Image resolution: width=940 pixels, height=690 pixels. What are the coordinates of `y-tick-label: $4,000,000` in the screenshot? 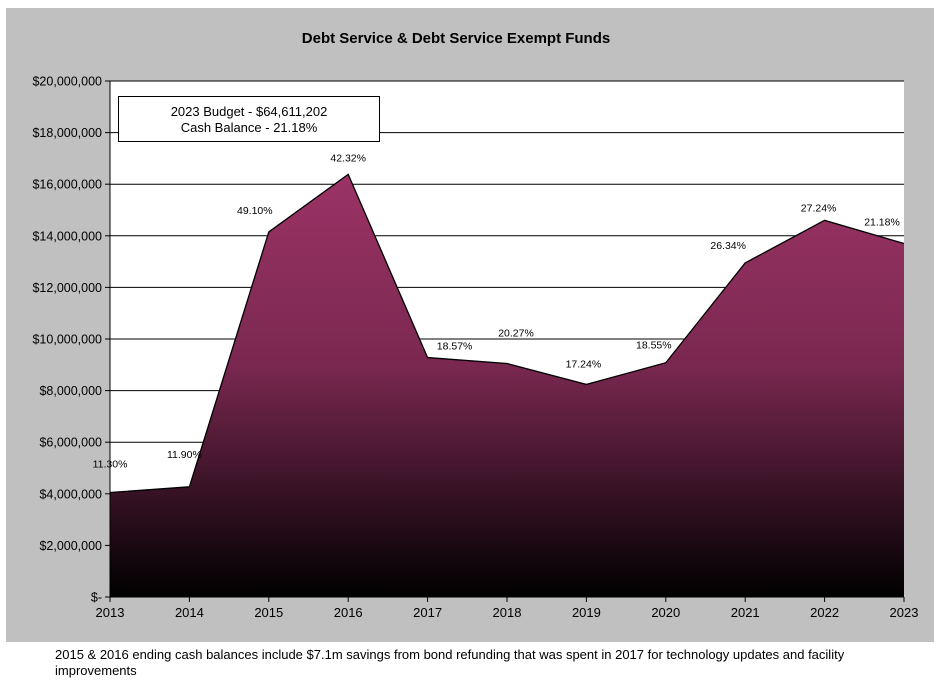 It's located at (70, 494).